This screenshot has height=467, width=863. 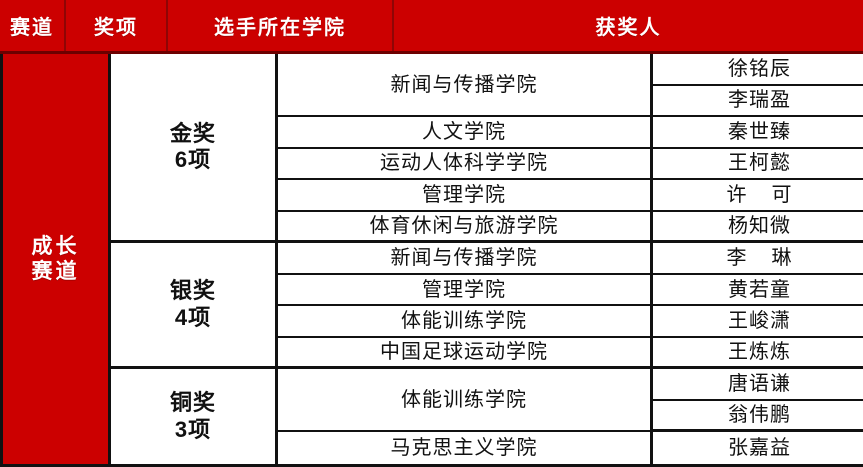 I want to click on winner-cell: 李瑞盈, so click(x=758, y=101).